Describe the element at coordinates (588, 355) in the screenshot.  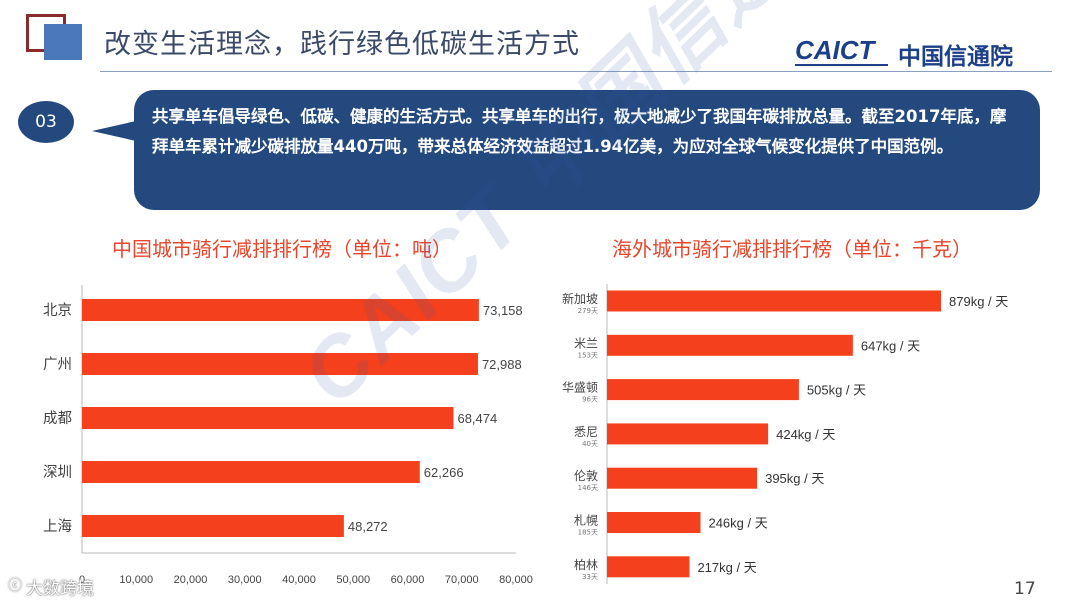
I see `overseas-days-label: 153天` at that location.